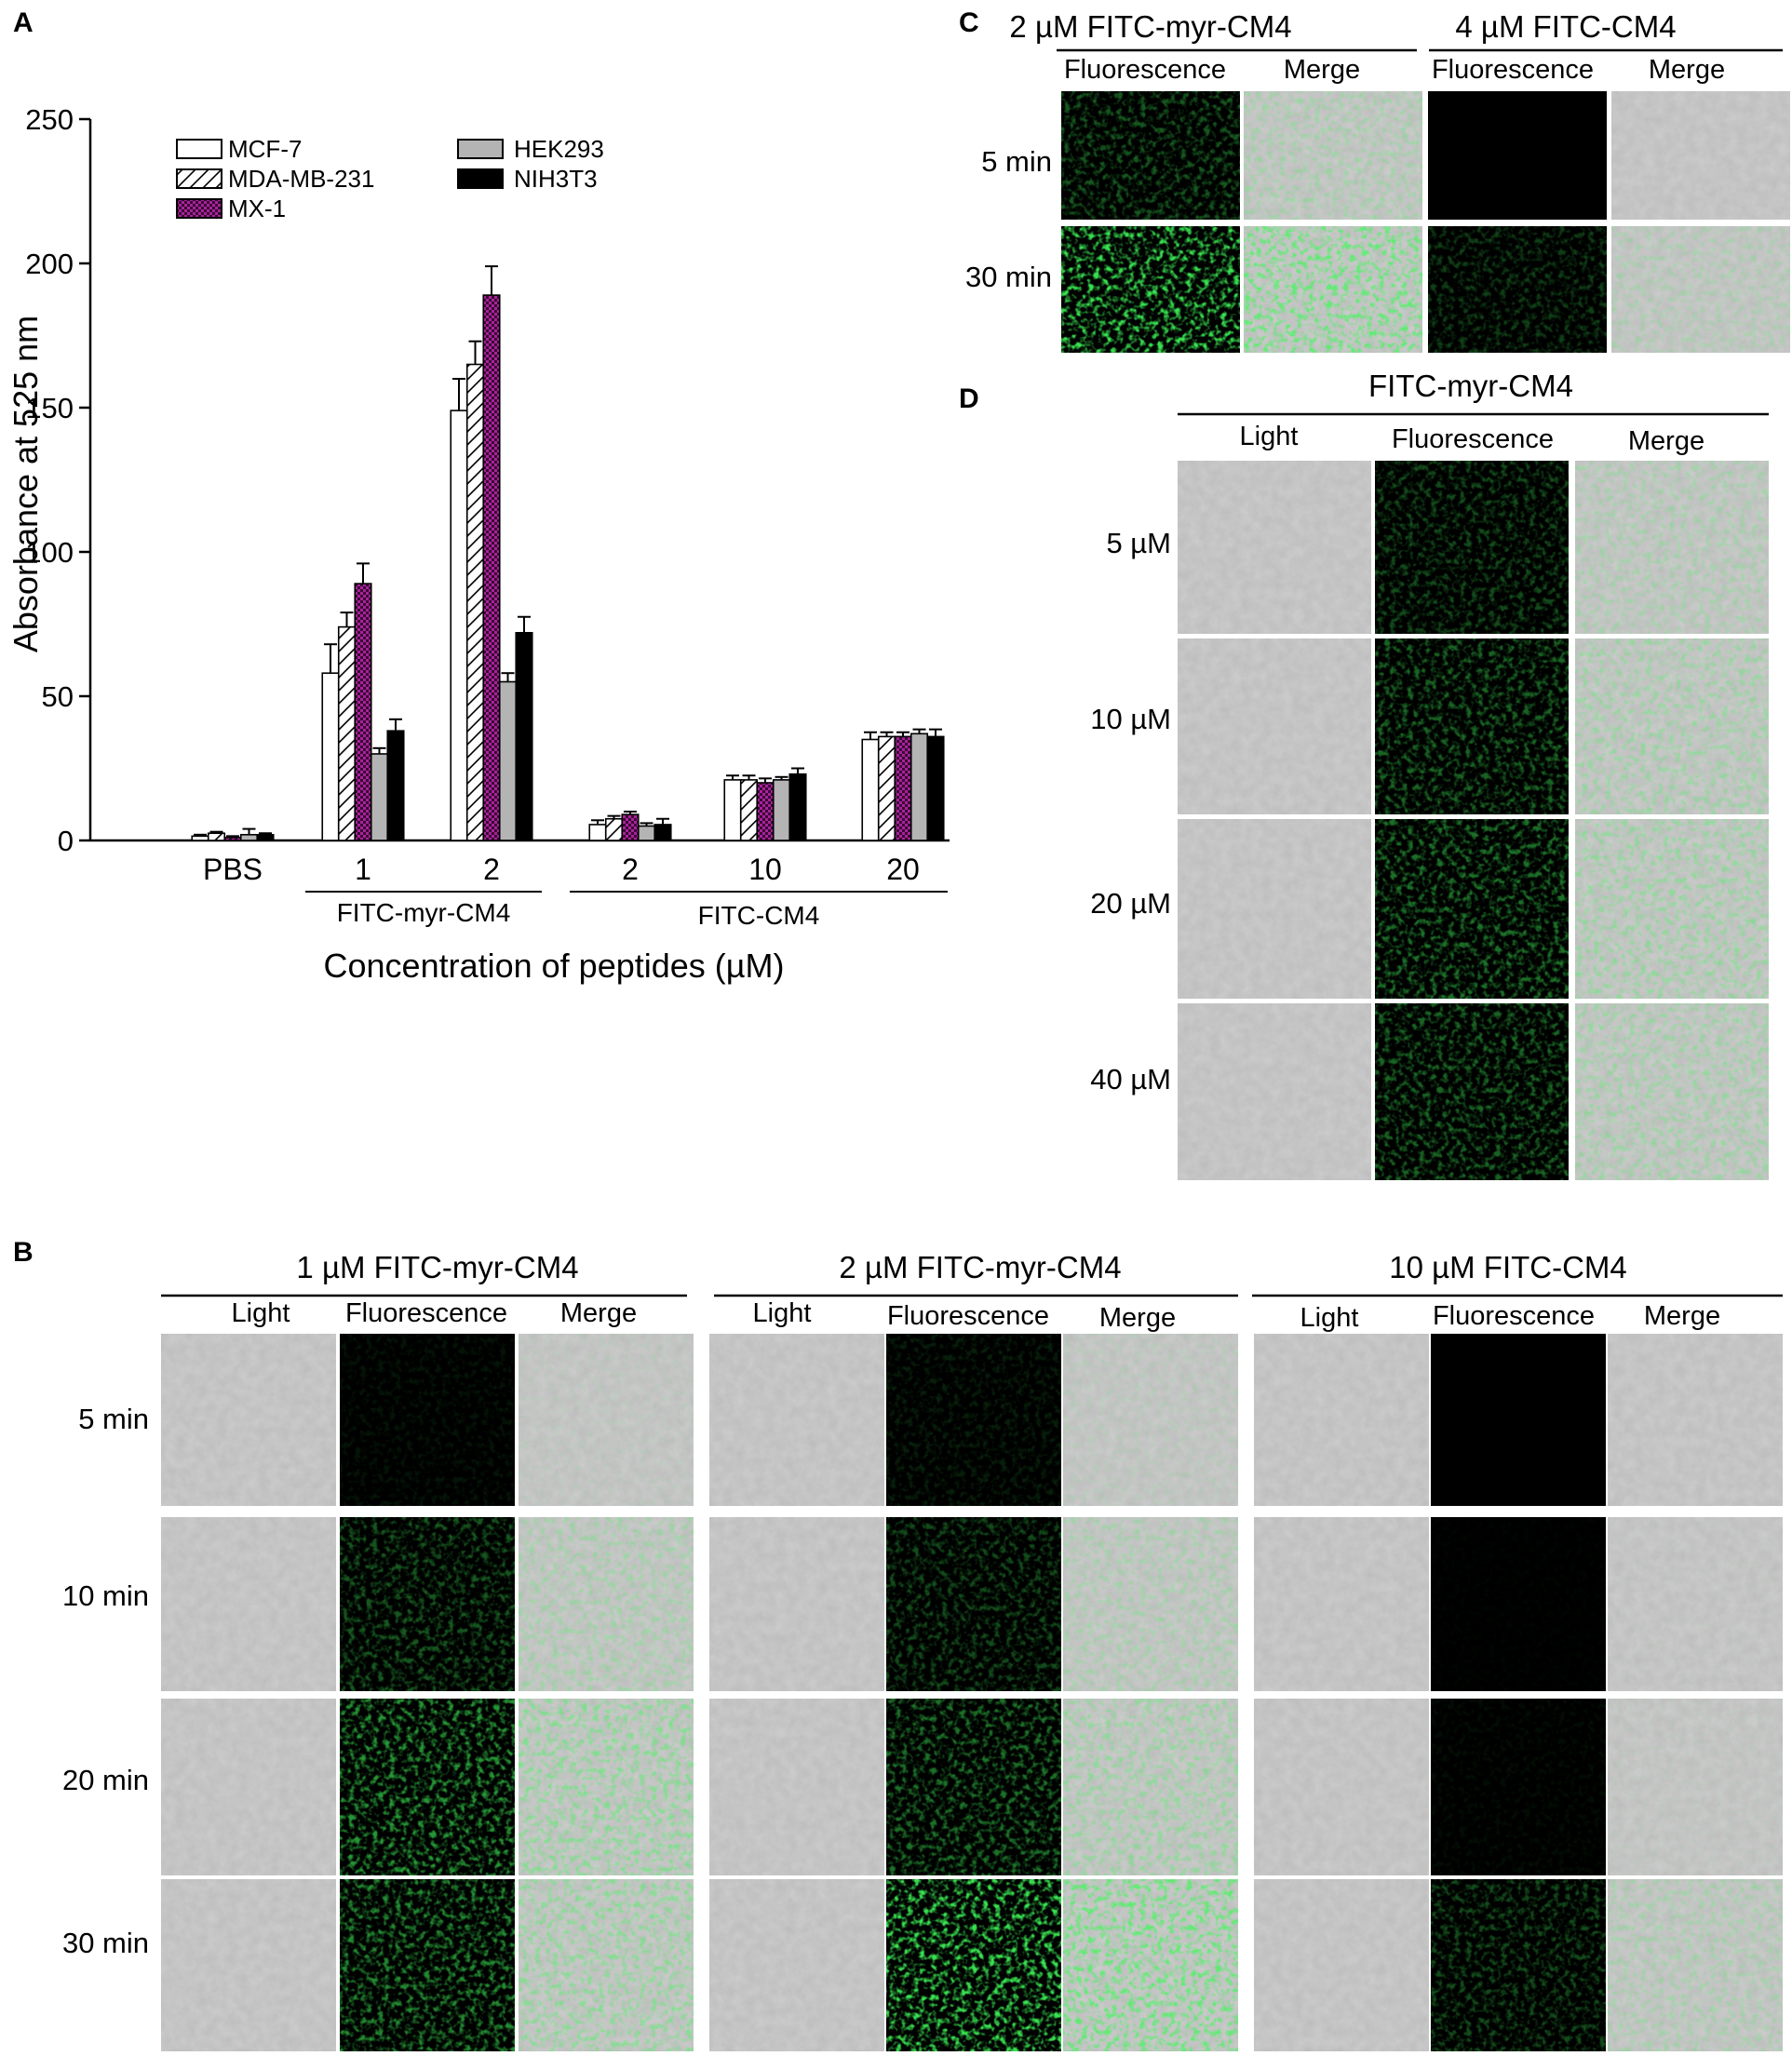  I want to click on y-ticks: 0 50 100 150 200 250, so click(57, 480).